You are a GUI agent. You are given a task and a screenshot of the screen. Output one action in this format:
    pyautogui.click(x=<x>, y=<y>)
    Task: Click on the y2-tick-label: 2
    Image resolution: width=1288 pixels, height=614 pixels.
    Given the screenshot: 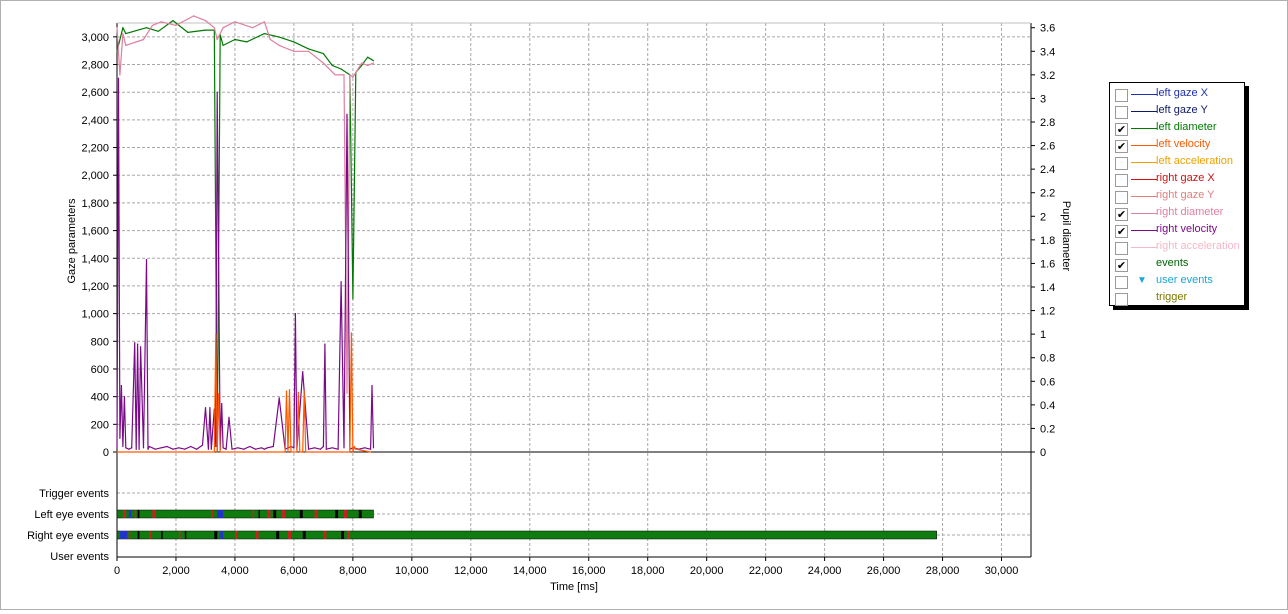 What is the action you would take?
    pyautogui.click(x=1043, y=217)
    